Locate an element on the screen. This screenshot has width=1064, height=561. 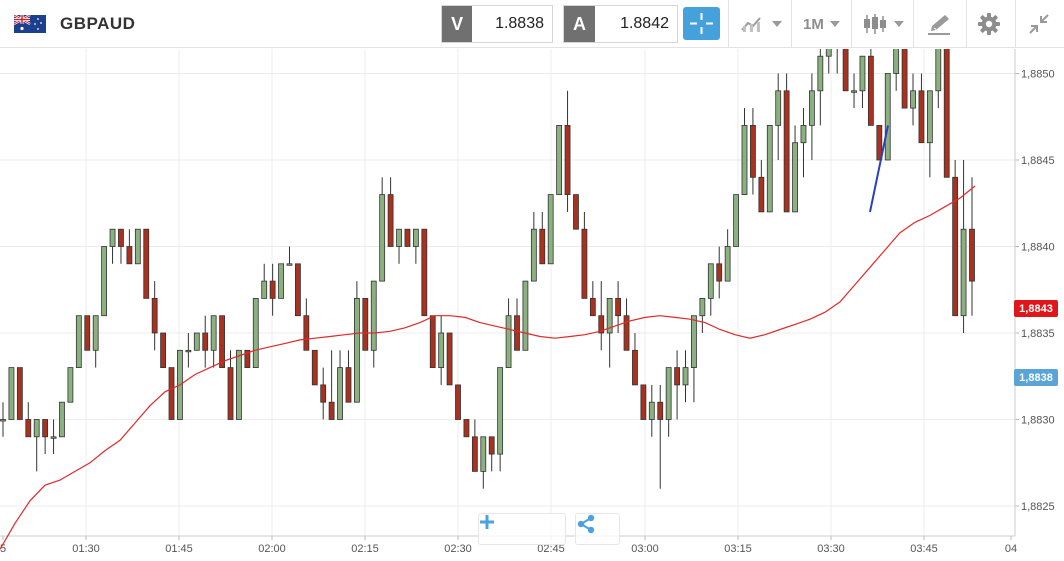
drawing-tool-icon is located at coordinates (939, 25).